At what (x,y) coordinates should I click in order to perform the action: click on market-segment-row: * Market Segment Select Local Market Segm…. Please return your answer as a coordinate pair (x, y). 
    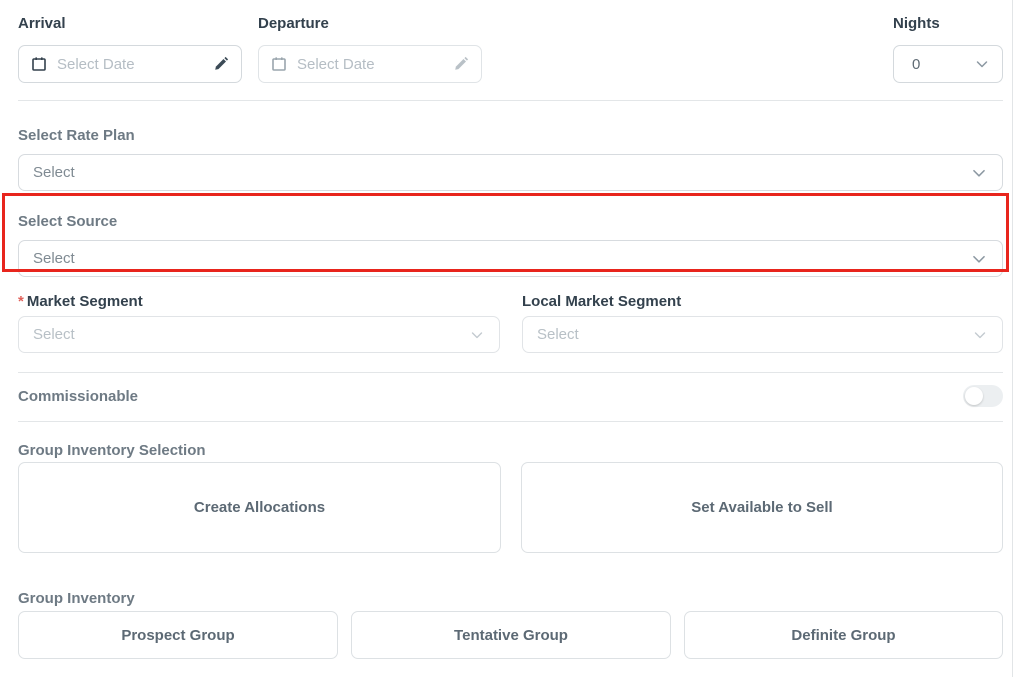
    Looking at the image, I should click on (510, 322).